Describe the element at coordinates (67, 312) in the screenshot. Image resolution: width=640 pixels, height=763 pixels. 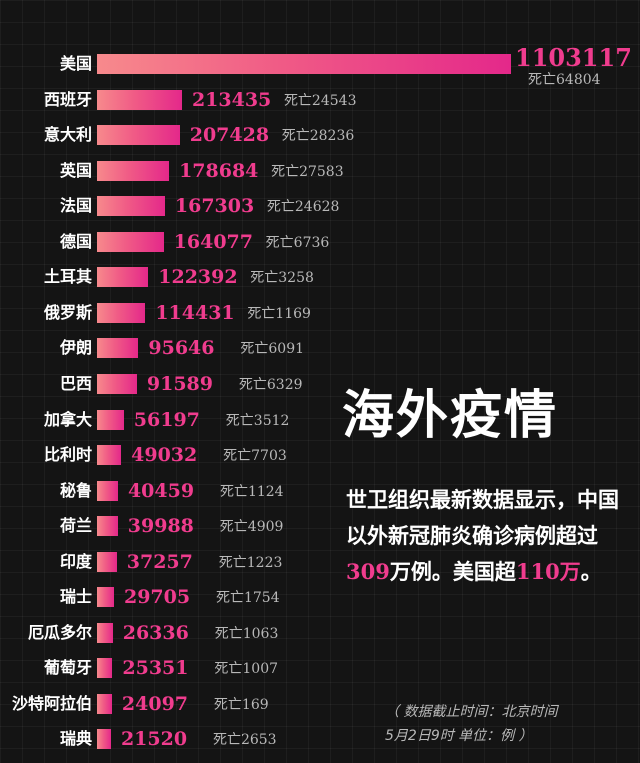
I see `category-label: 俄罗斯` at that location.